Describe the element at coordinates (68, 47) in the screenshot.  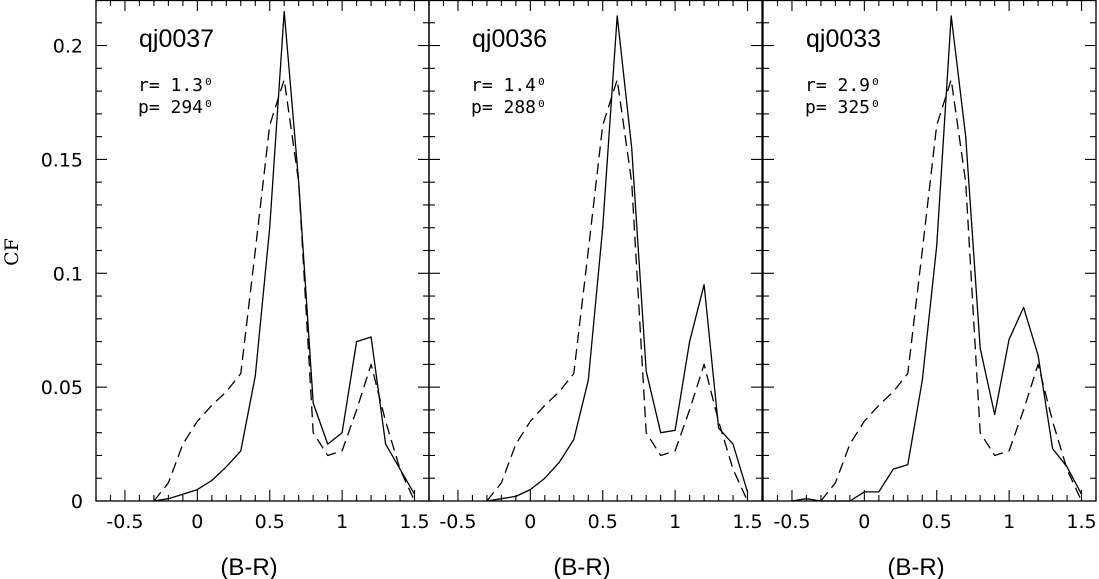
I see `y-tick-label: 0.2` at that location.